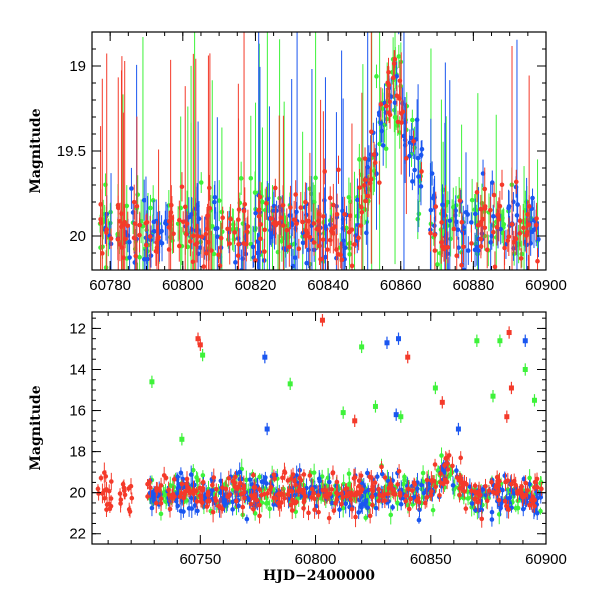  I want to click on bottom-y-tick-label: 18, so click(77, 452).